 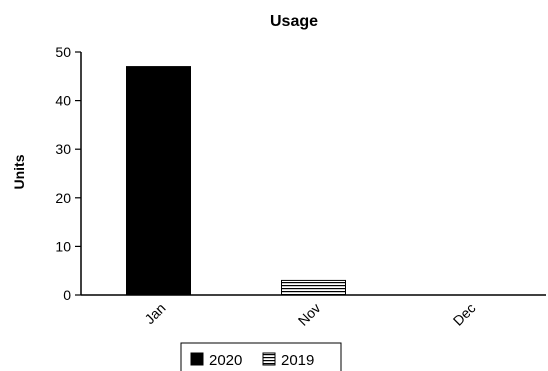 I want to click on y-tick-label: 20, so click(x=63, y=198).